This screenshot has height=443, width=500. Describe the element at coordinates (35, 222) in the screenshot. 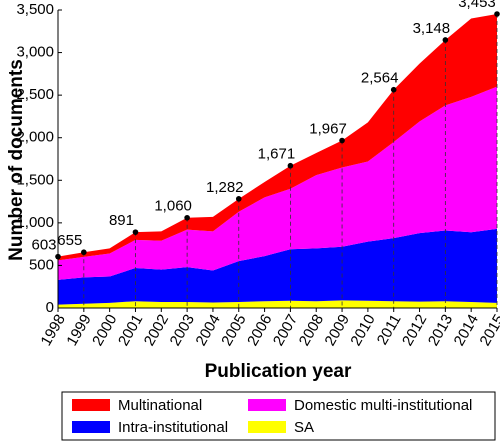

I see `y-tick-label: 1,000` at that location.